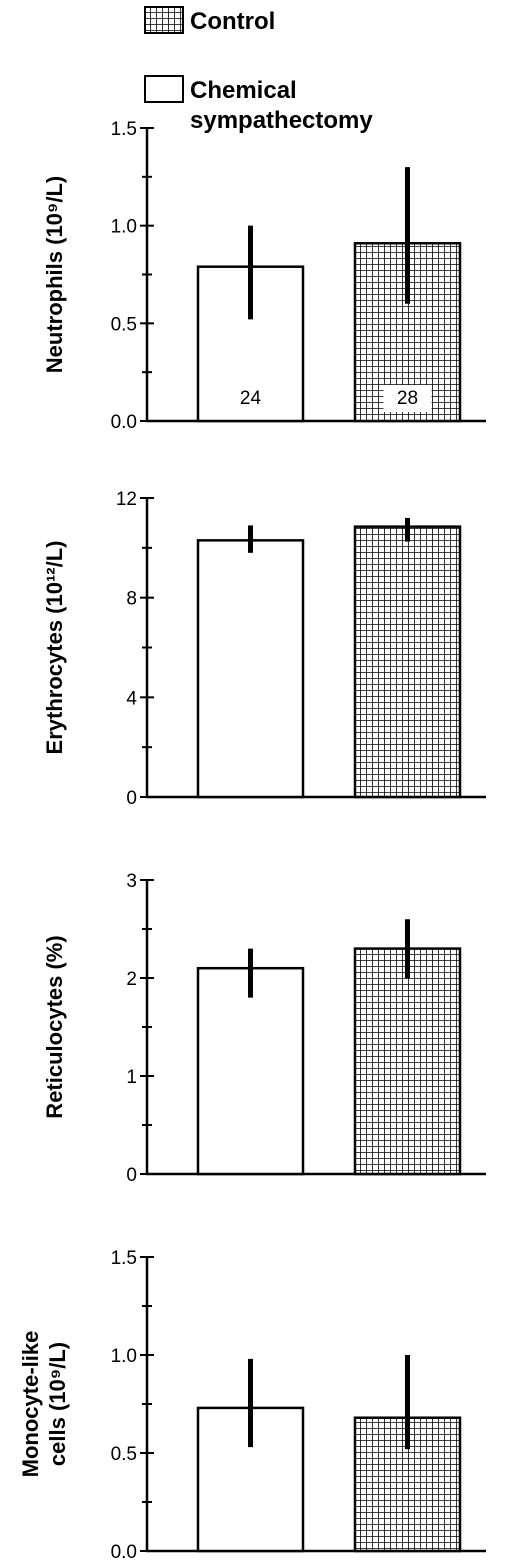 The height and width of the screenshot is (1563, 520). What do you see at coordinates (251, 398) in the screenshot?
I see `n-label: 24` at bounding box center [251, 398].